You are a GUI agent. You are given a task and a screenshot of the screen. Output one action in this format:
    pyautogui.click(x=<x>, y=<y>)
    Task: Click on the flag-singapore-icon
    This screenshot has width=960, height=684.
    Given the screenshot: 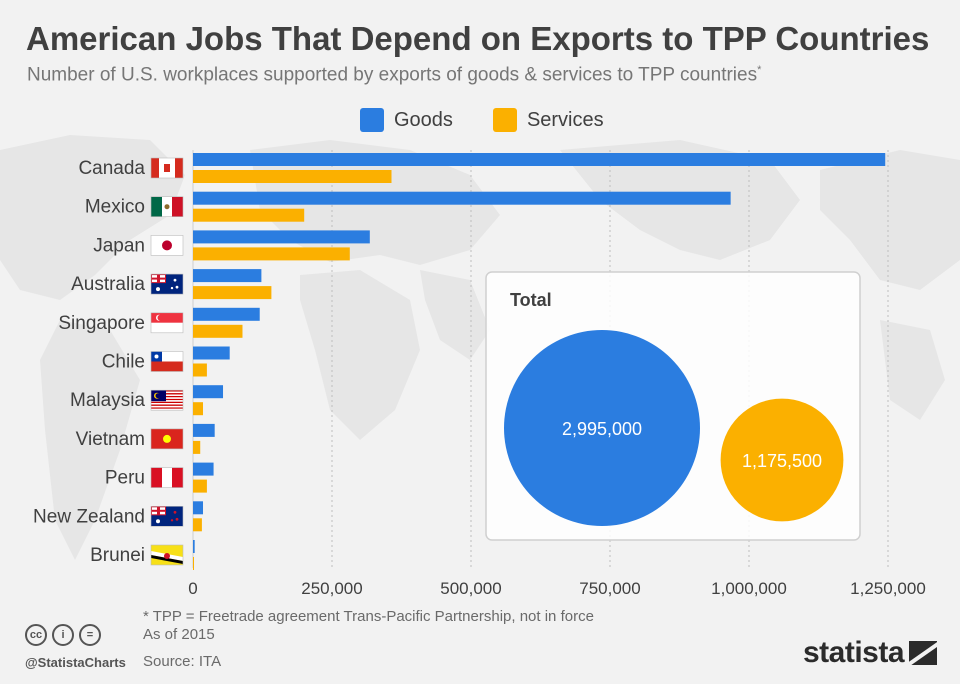 What is the action you would take?
    pyautogui.click(x=167, y=323)
    